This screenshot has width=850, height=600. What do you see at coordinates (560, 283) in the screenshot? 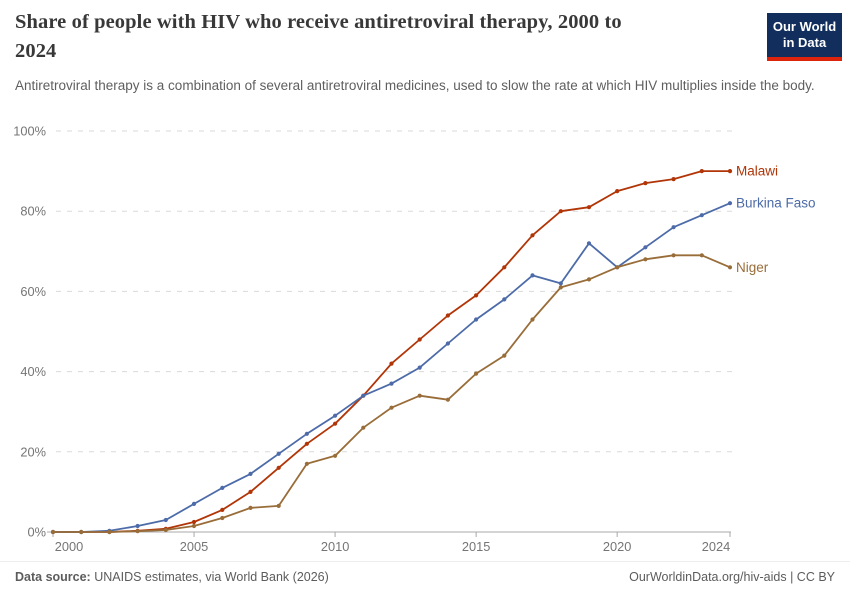
I see `point-burkina-faso-2018` at bounding box center [560, 283].